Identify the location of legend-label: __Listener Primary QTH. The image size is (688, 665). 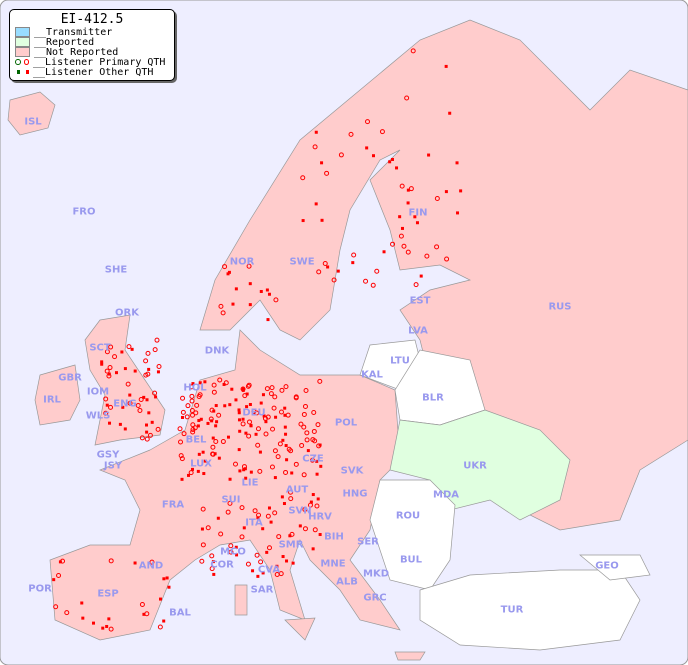
(99, 62).